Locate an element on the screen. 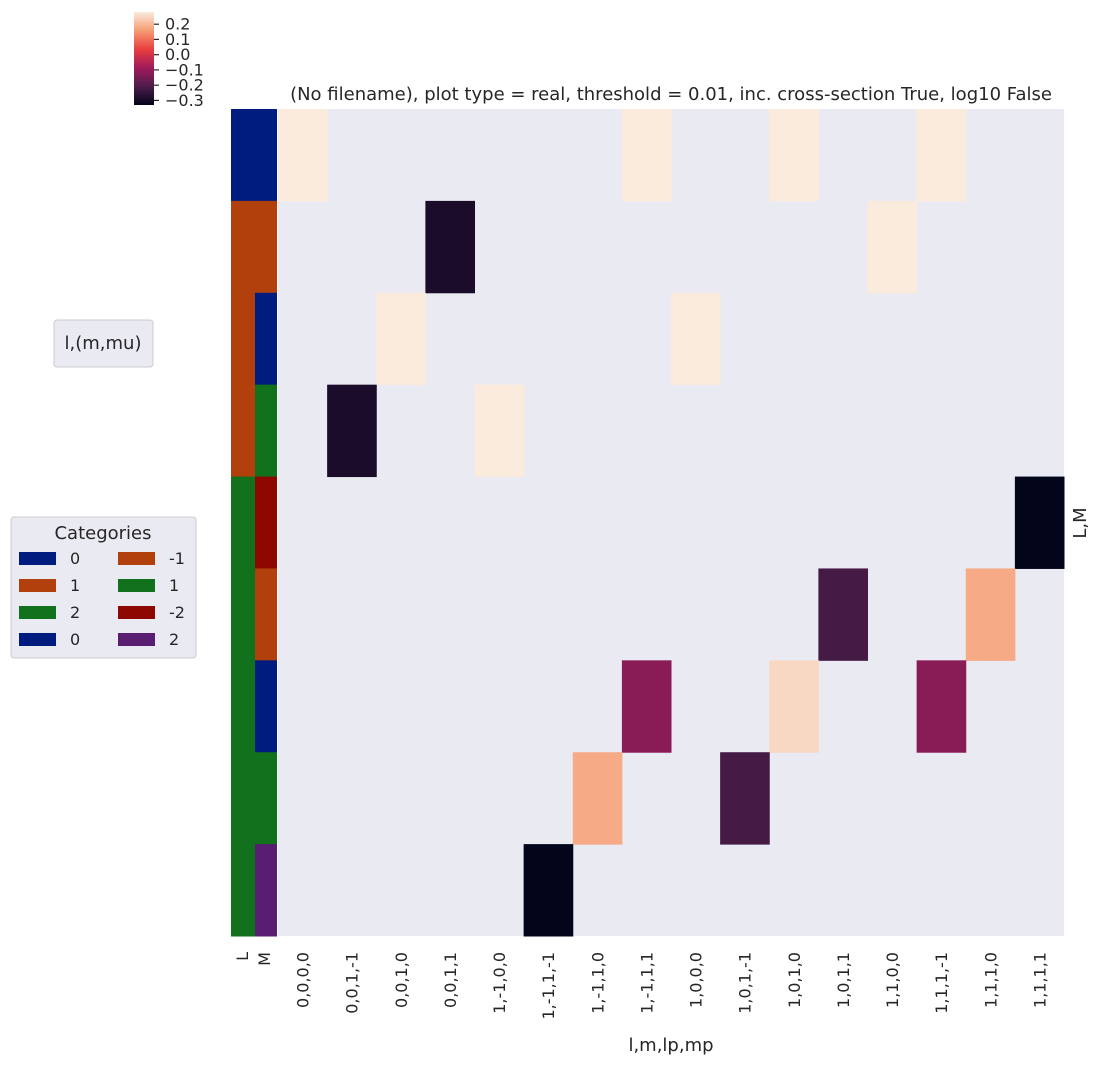 This screenshot has width=1111, height=1067. colorbar-tick-label: 0.2 is located at coordinates (177, 24).